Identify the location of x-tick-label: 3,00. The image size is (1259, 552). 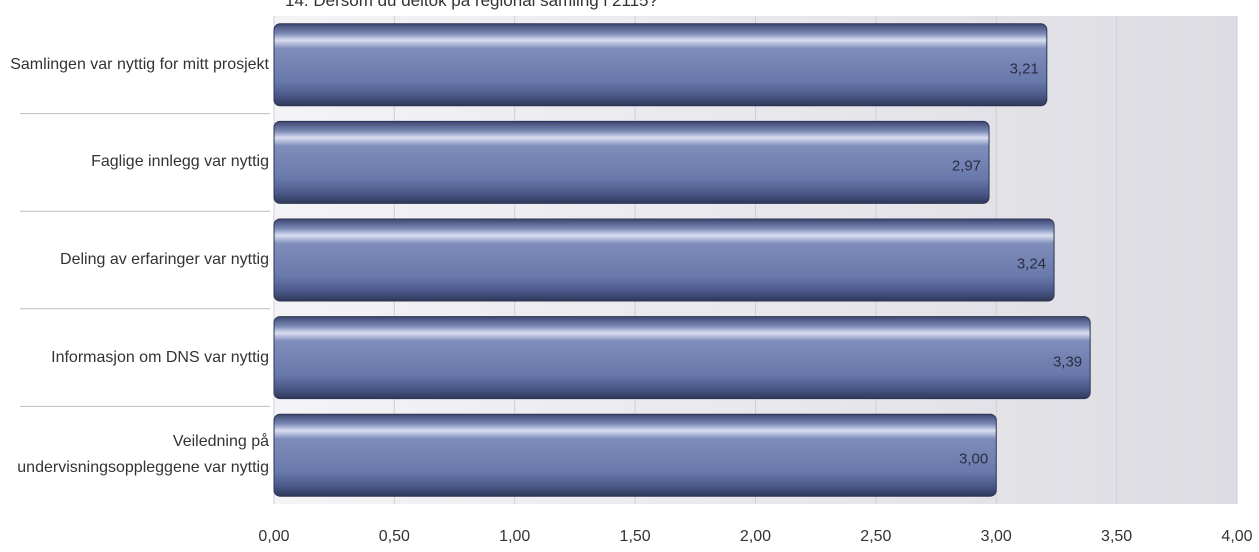
(996, 536).